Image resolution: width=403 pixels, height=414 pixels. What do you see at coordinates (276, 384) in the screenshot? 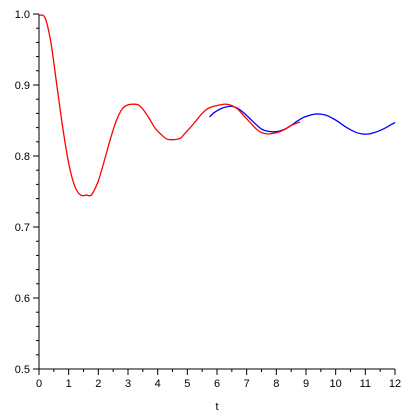
I see `x-tick-label: 8` at bounding box center [276, 384].